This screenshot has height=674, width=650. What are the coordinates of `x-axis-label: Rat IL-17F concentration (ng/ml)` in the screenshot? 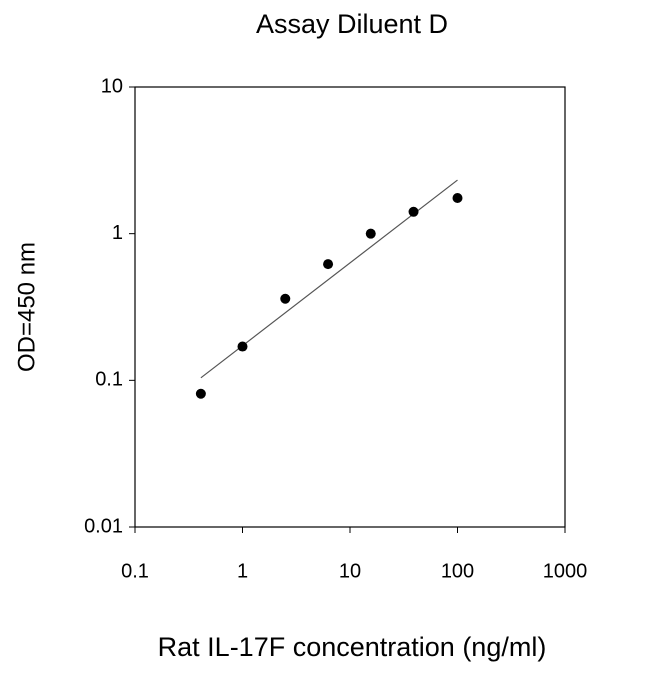 It's located at (352, 647).